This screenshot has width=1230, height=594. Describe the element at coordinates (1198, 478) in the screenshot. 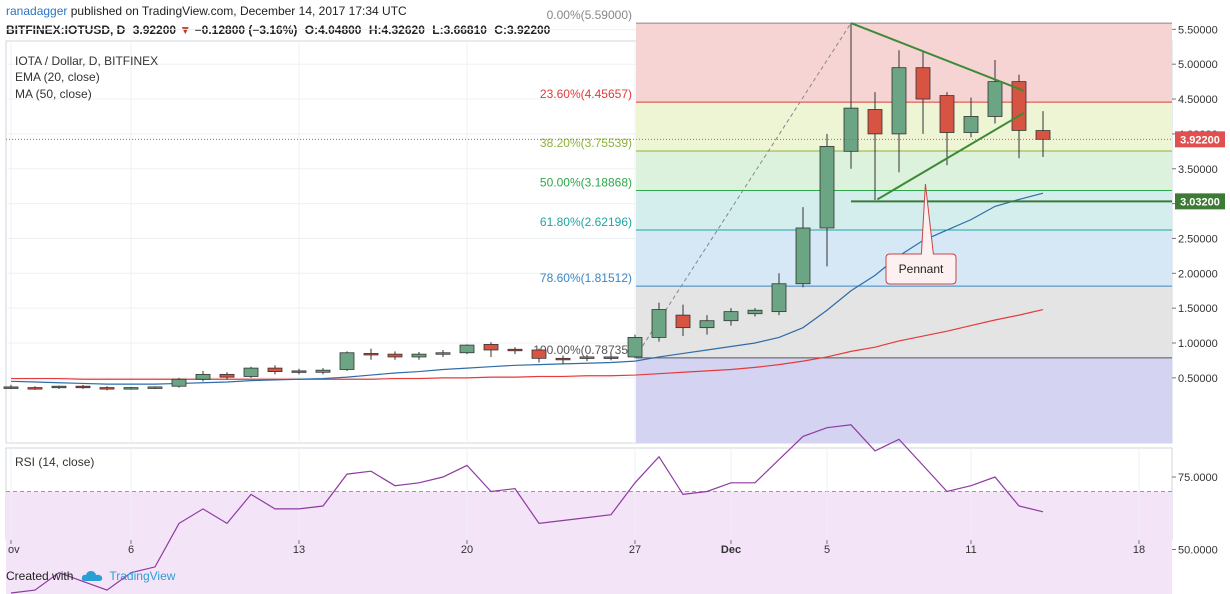

I see `rsi-tick-label: 75.0000` at that location.